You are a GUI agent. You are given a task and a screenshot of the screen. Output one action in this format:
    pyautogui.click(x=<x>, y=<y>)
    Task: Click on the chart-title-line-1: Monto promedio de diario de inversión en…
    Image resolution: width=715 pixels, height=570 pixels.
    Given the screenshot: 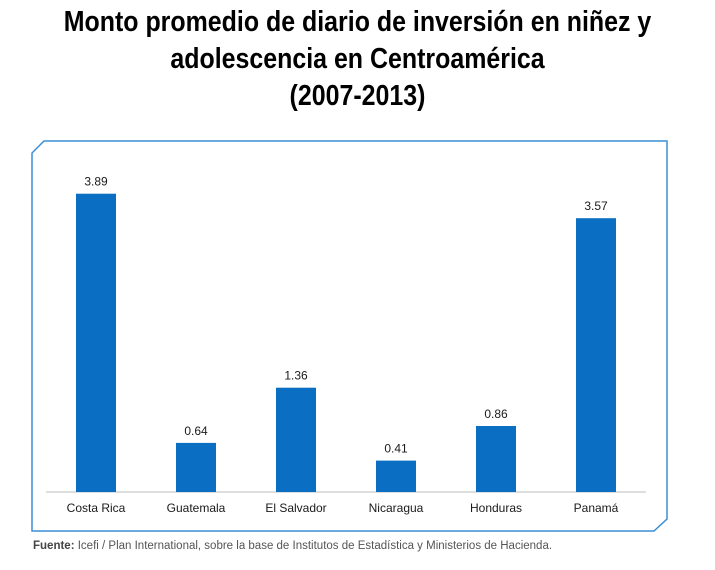 What is the action you would take?
    pyautogui.click(x=357, y=22)
    